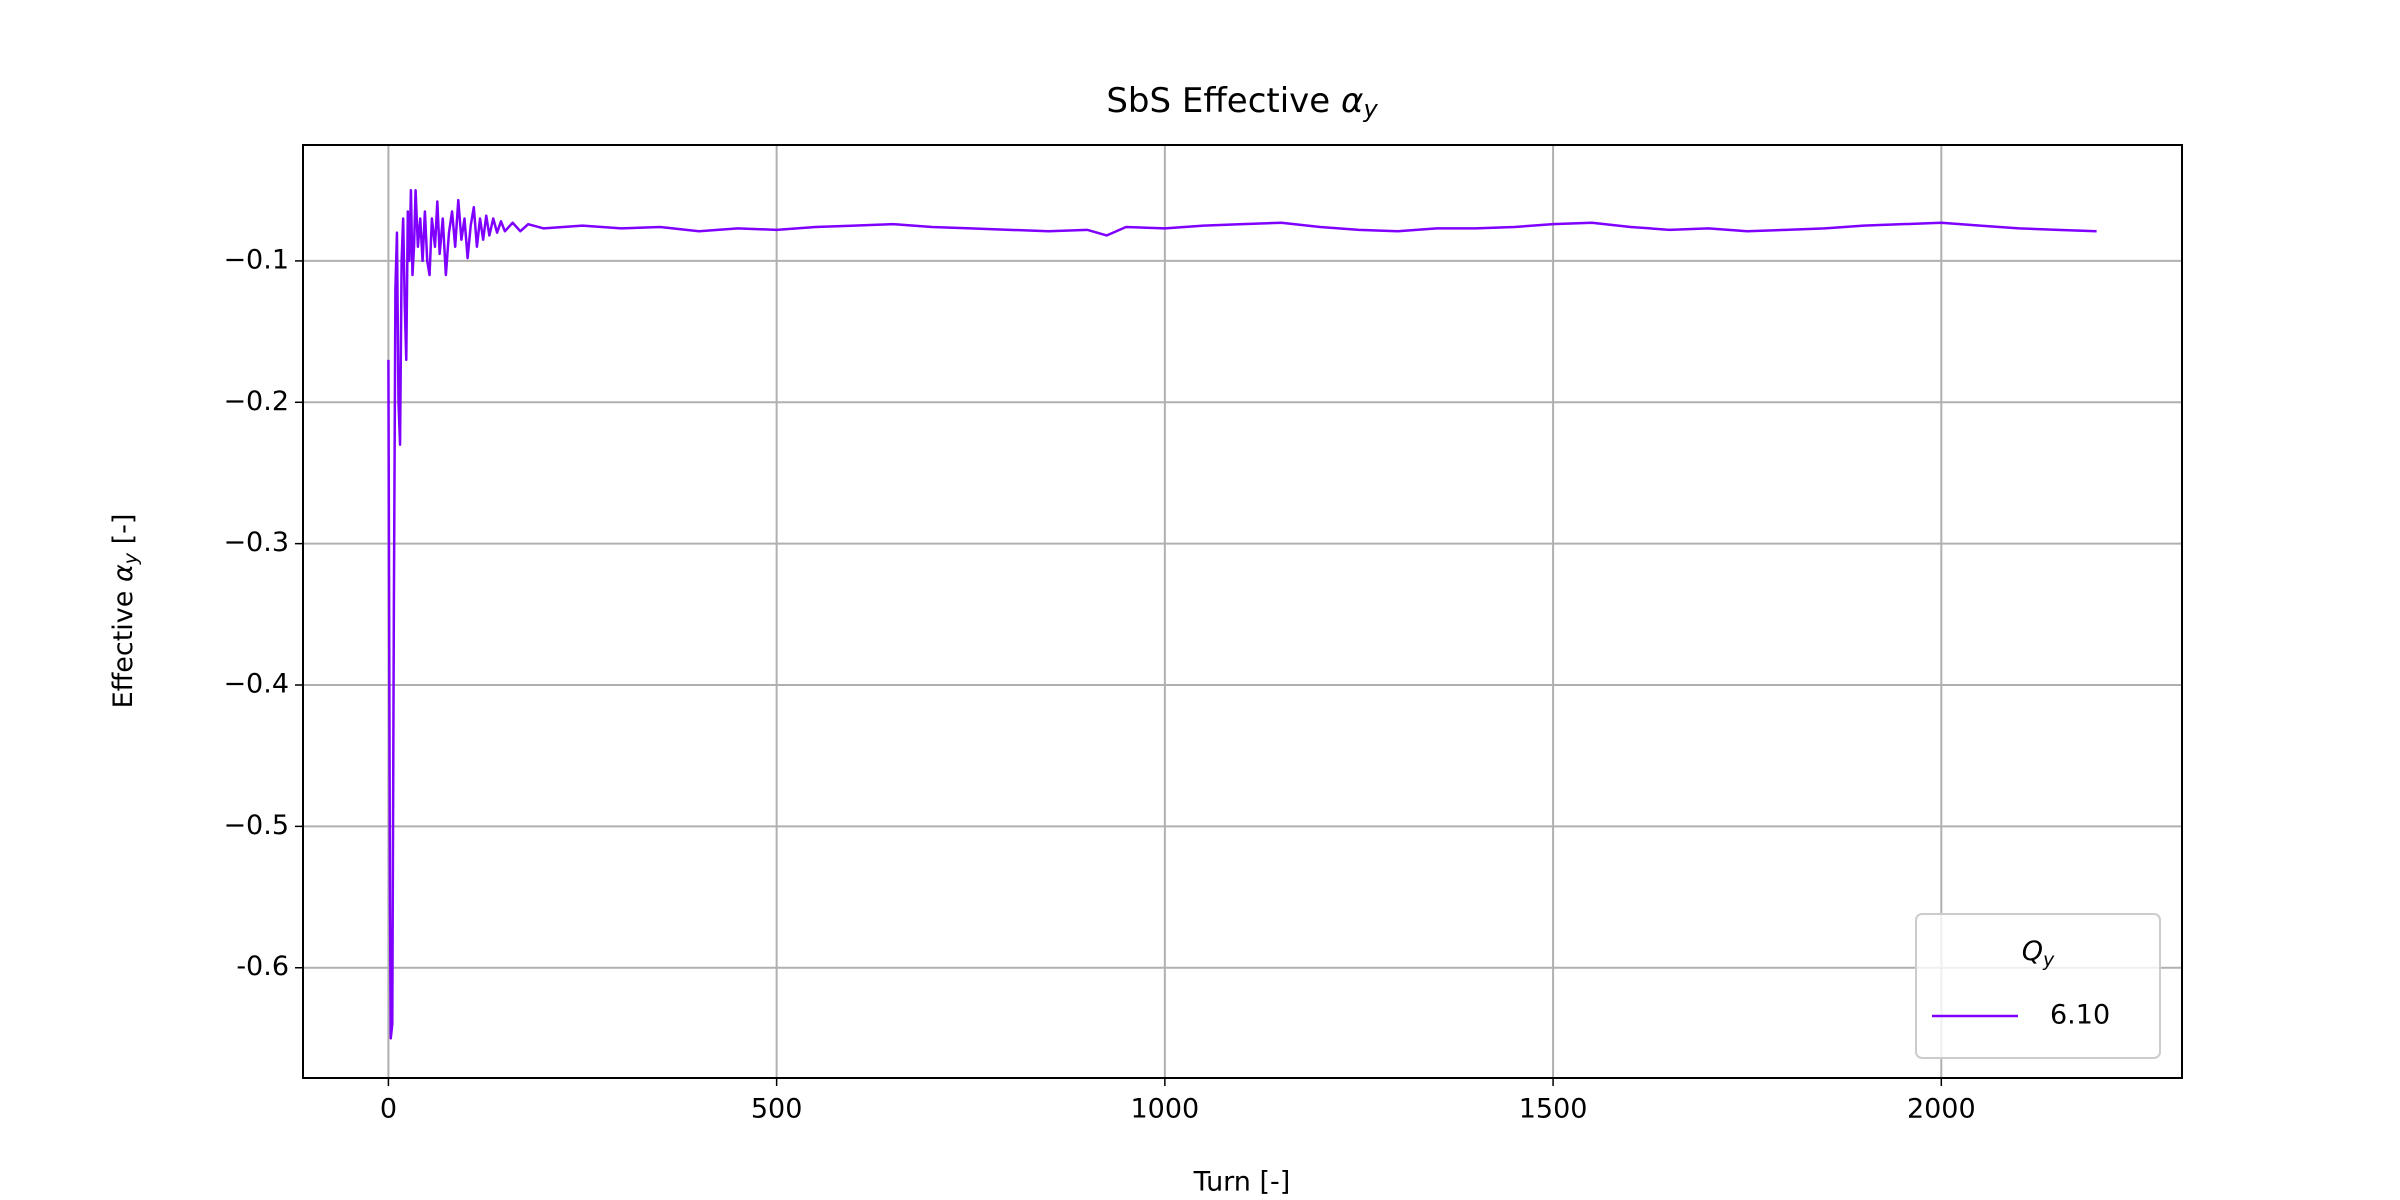  What do you see at coordinates (1553, 1109) in the screenshot?
I see `x-tick-label: 1500` at bounding box center [1553, 1109].